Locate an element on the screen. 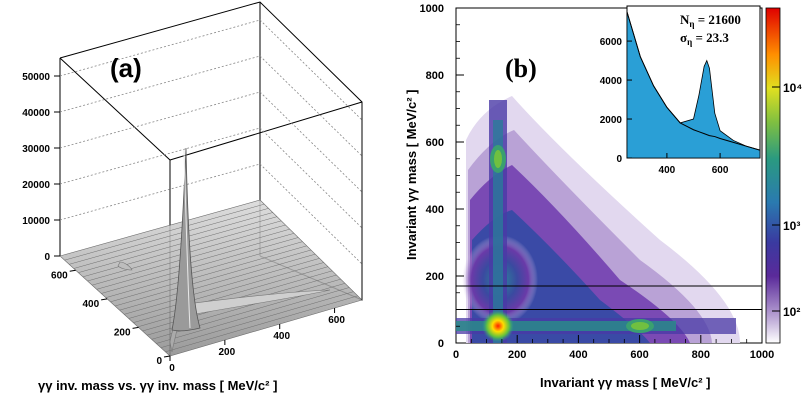  color-palette: 10² 10³ 10⁴ is located at coordinates (783, 175).